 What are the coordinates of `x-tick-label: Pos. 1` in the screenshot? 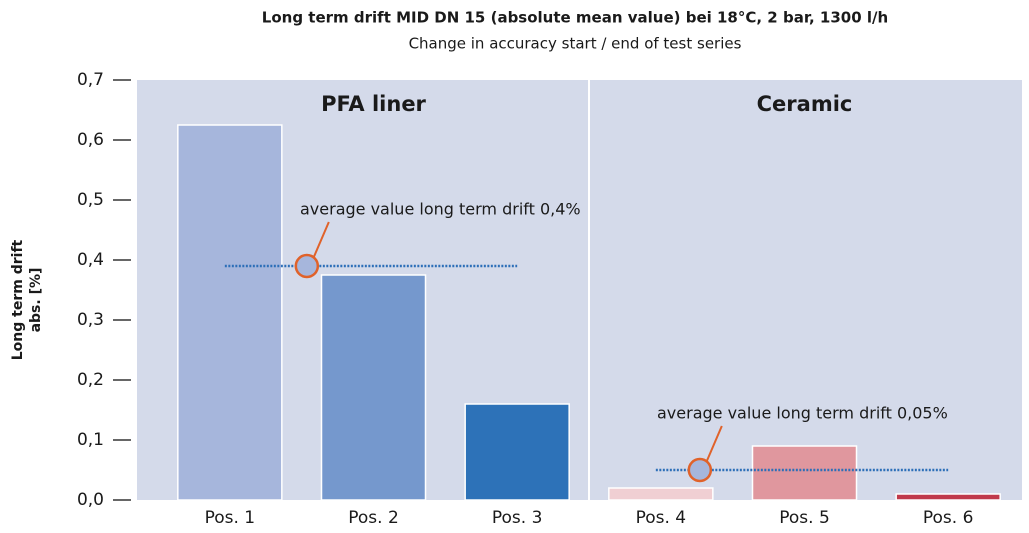 It's located at (230, 518).